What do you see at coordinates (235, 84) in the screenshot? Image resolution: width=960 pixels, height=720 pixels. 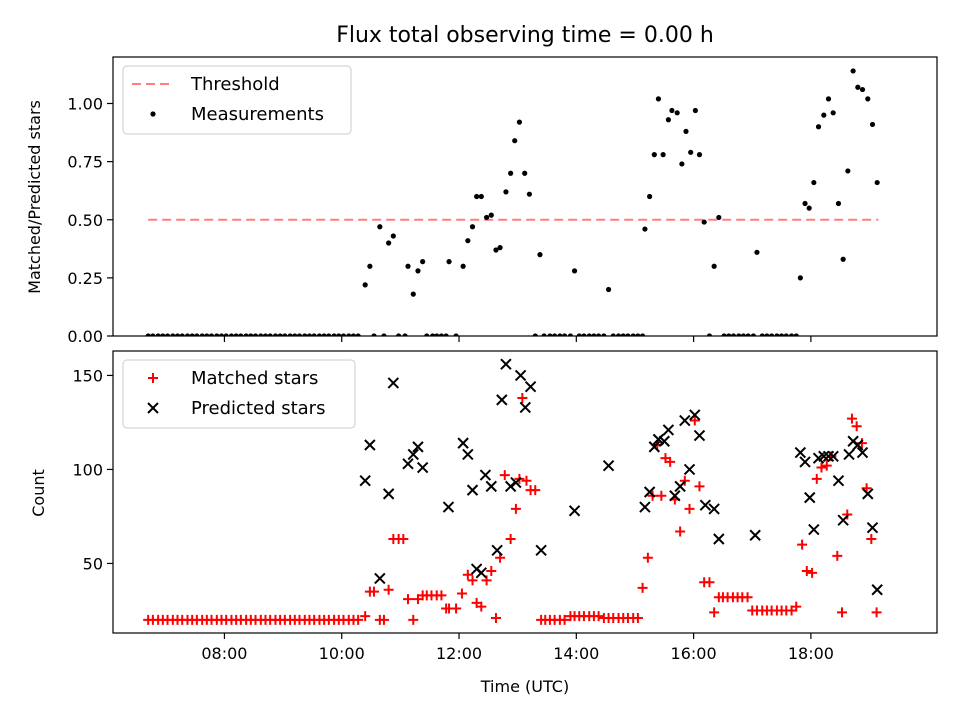 I see `legend-label: Threshold` at bounding box center [235, 84].